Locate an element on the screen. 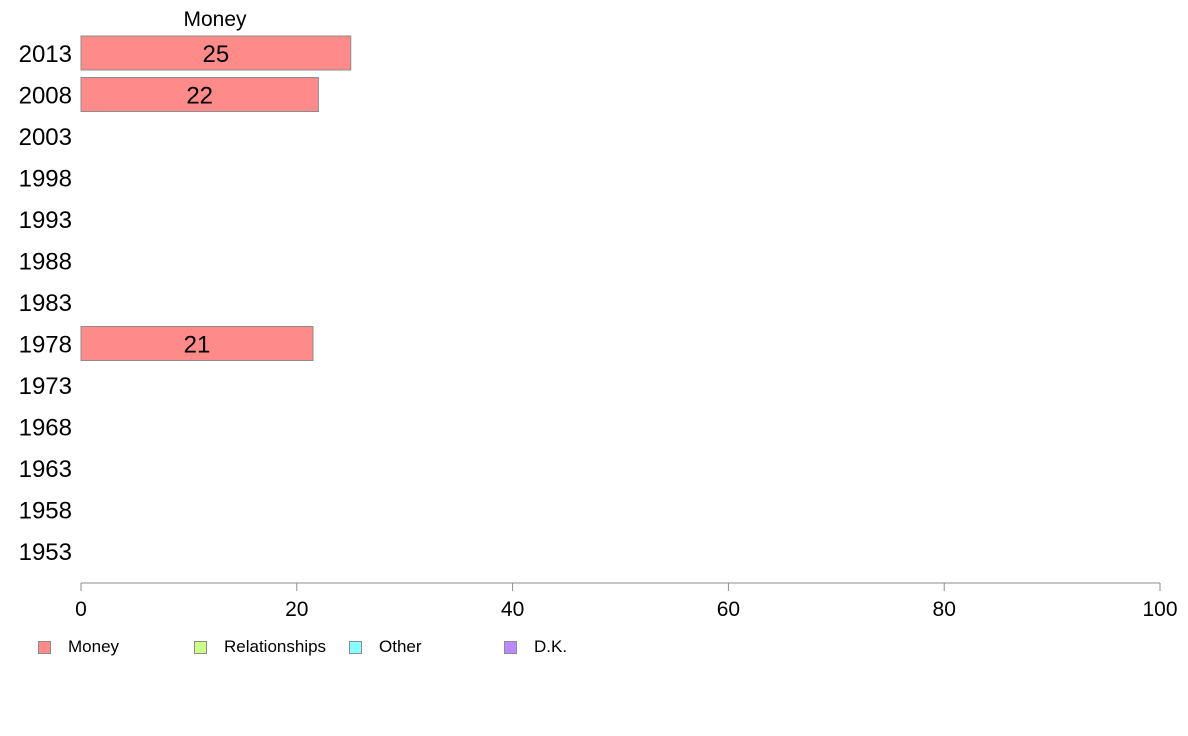  bar-value-label: 21 is located at coordinates (197, 345).